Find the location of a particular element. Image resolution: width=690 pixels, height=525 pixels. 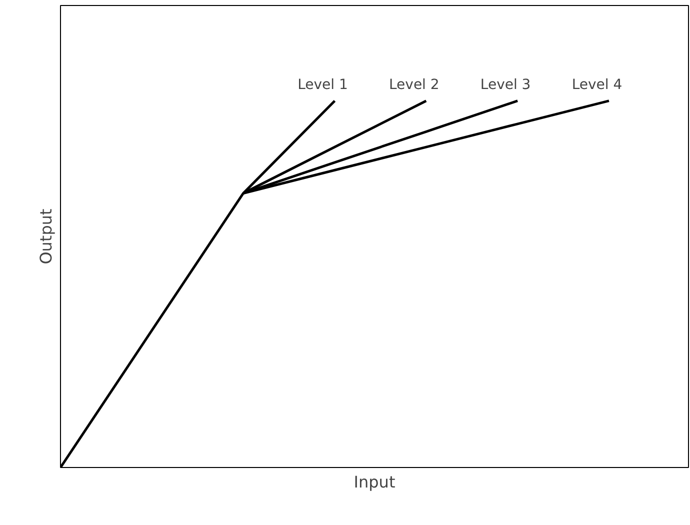

x-axis-title: Input is located at coordinates (375, 482).